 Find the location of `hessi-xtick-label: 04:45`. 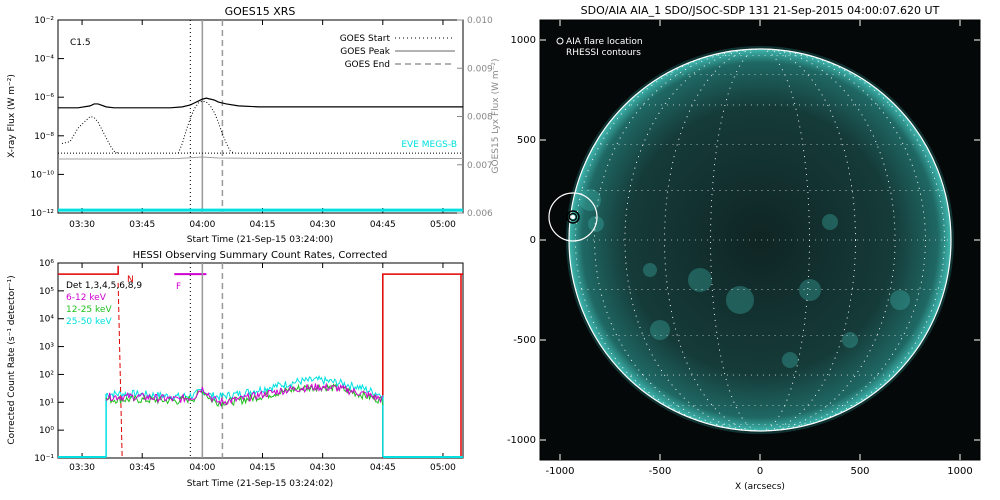

hessi-xtick-label: 04:45 is located at coordinates (383, 468).